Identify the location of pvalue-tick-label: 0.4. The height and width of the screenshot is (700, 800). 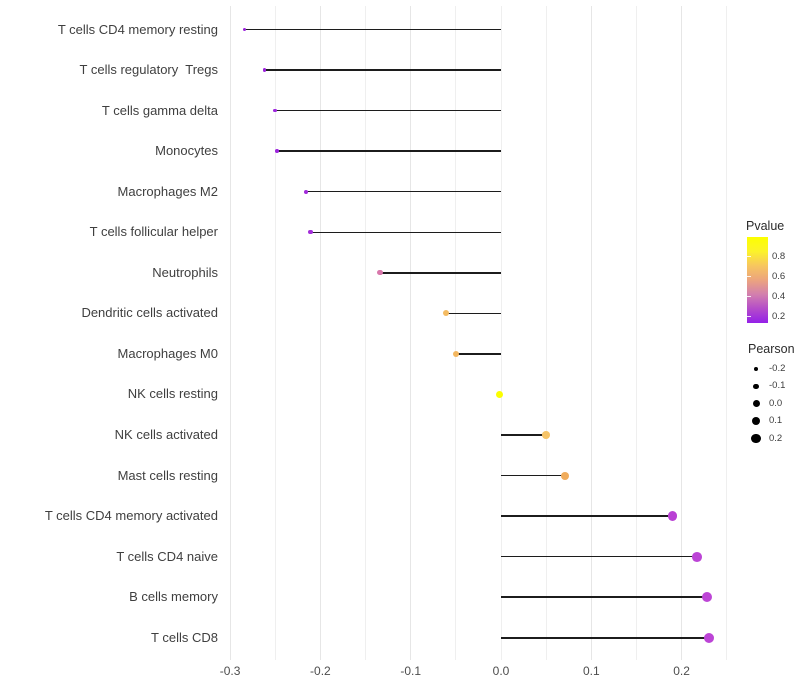
(779, 296).